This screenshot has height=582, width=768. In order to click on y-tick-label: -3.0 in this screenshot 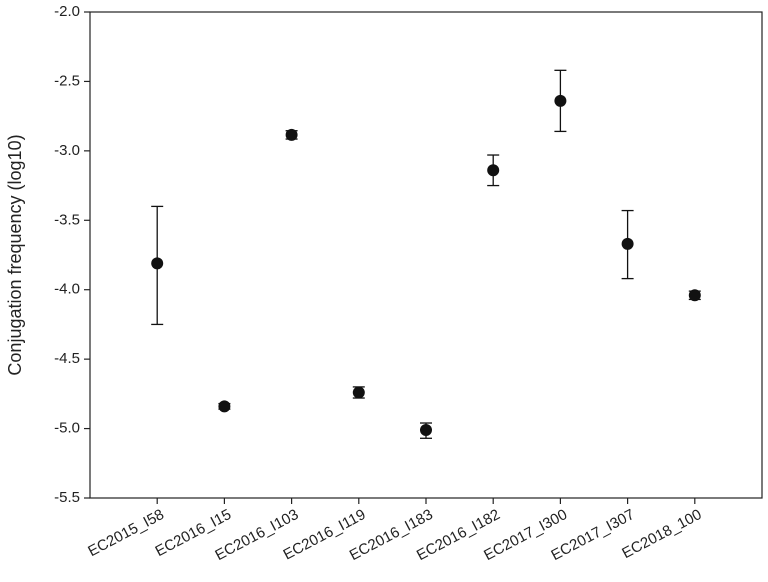, I will do `click(67, 150)`.